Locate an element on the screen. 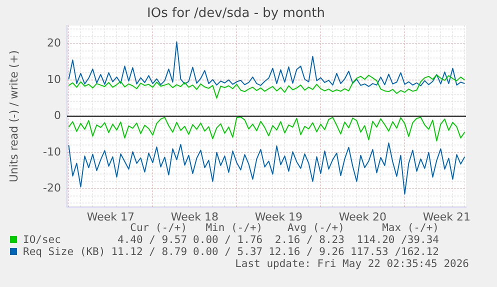  legend-label: Req Size (KB) is located at coordinates (64, 252).